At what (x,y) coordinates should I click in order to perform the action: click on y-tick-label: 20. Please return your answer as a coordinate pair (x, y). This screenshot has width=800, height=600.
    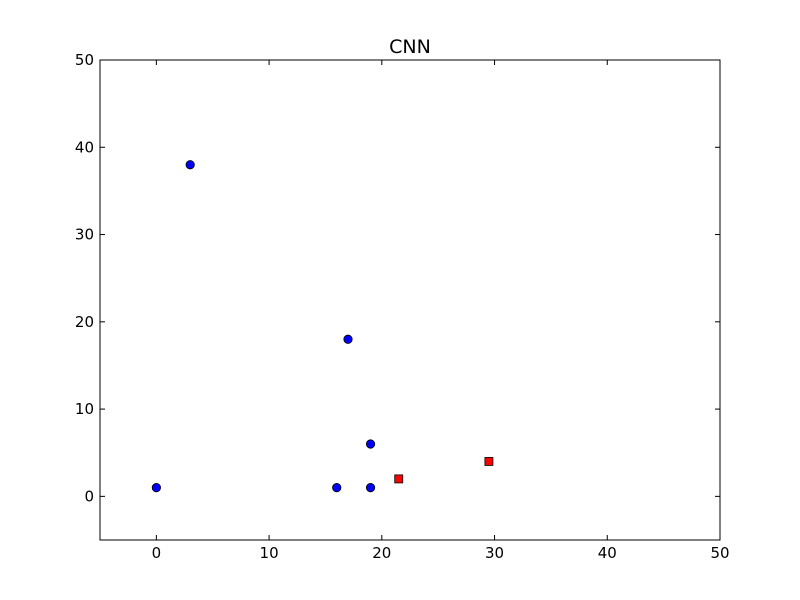
    Looking at the image, I should click on (84, 322).